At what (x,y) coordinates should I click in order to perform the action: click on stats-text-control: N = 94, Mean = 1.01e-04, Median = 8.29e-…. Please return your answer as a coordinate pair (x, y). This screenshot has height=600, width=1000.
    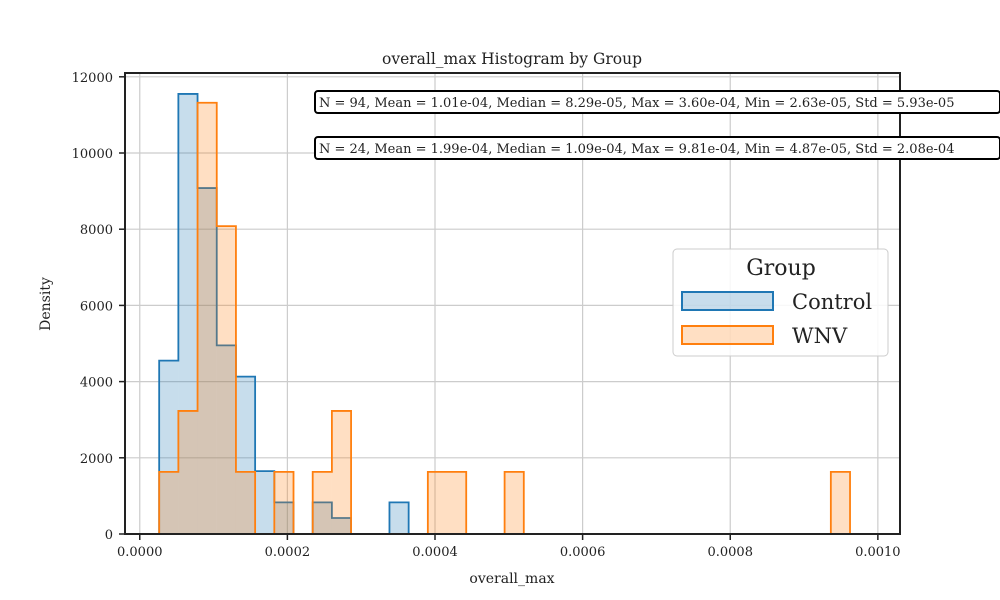
    Looking at the image, I should click on (636, 103).